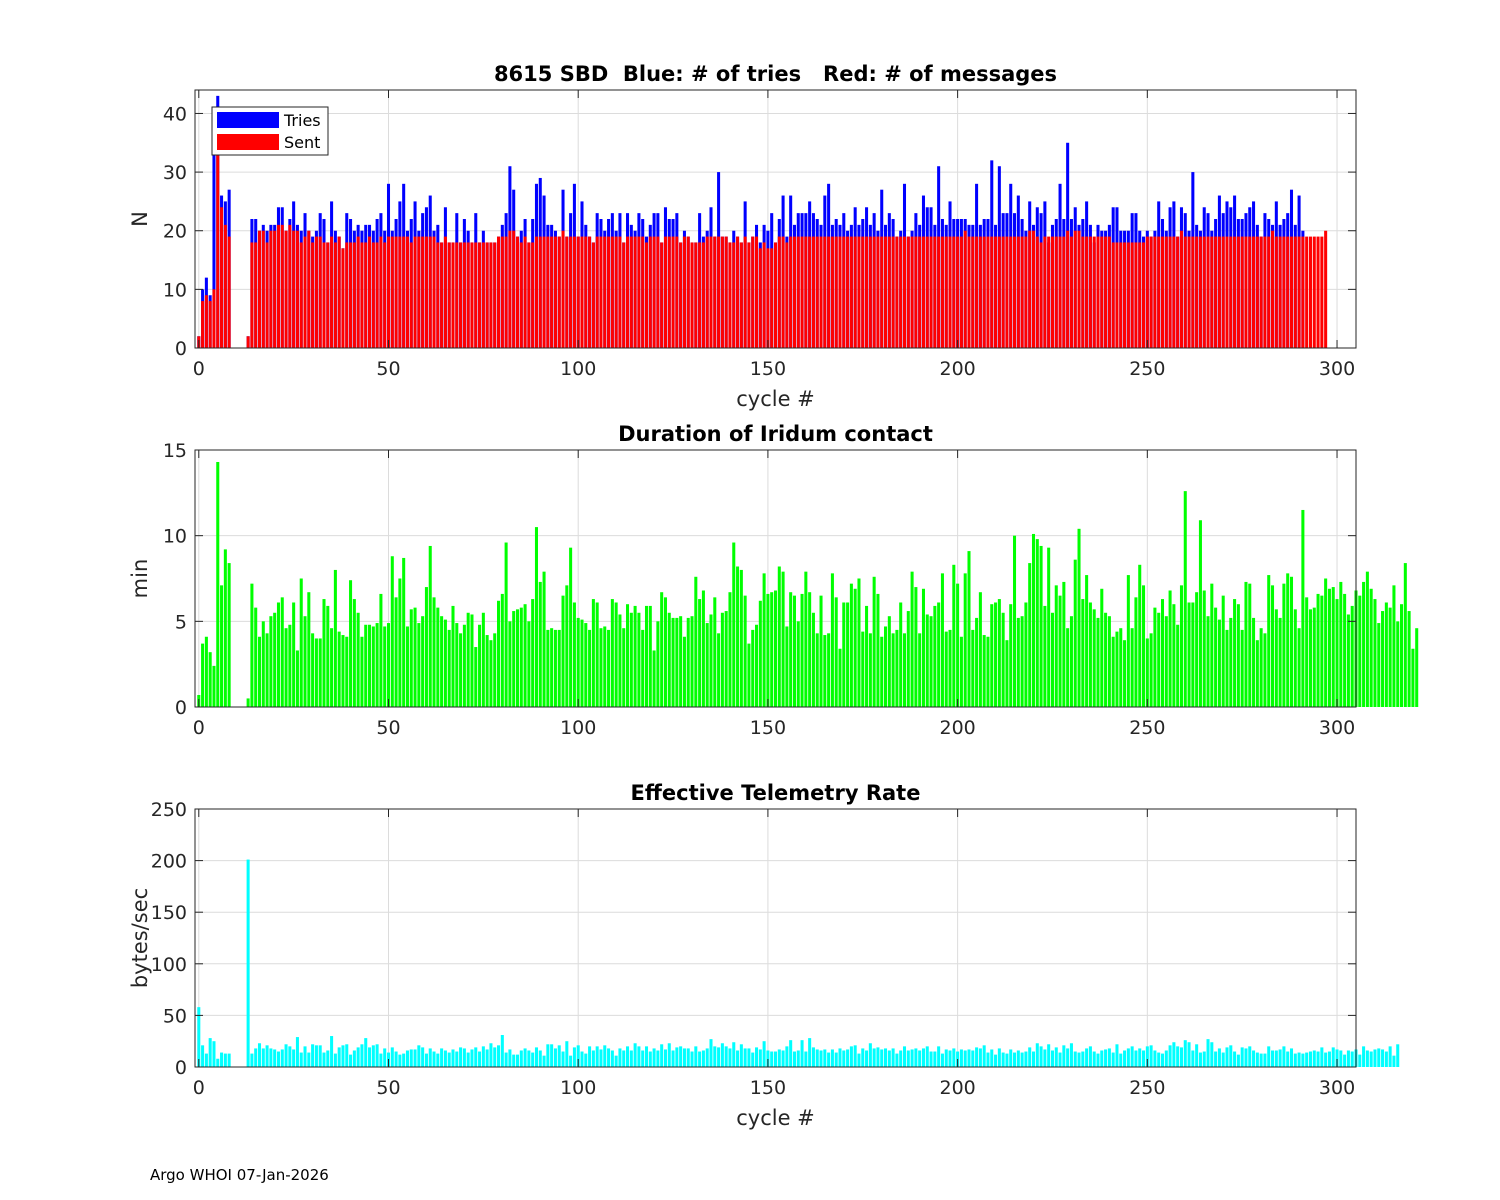 This screenshot has height=1200, width=1500. What do you see at coordinates (957, 728) in the screenshot?
I see `x-tick-label: 200` at bounding box center [957, 728].